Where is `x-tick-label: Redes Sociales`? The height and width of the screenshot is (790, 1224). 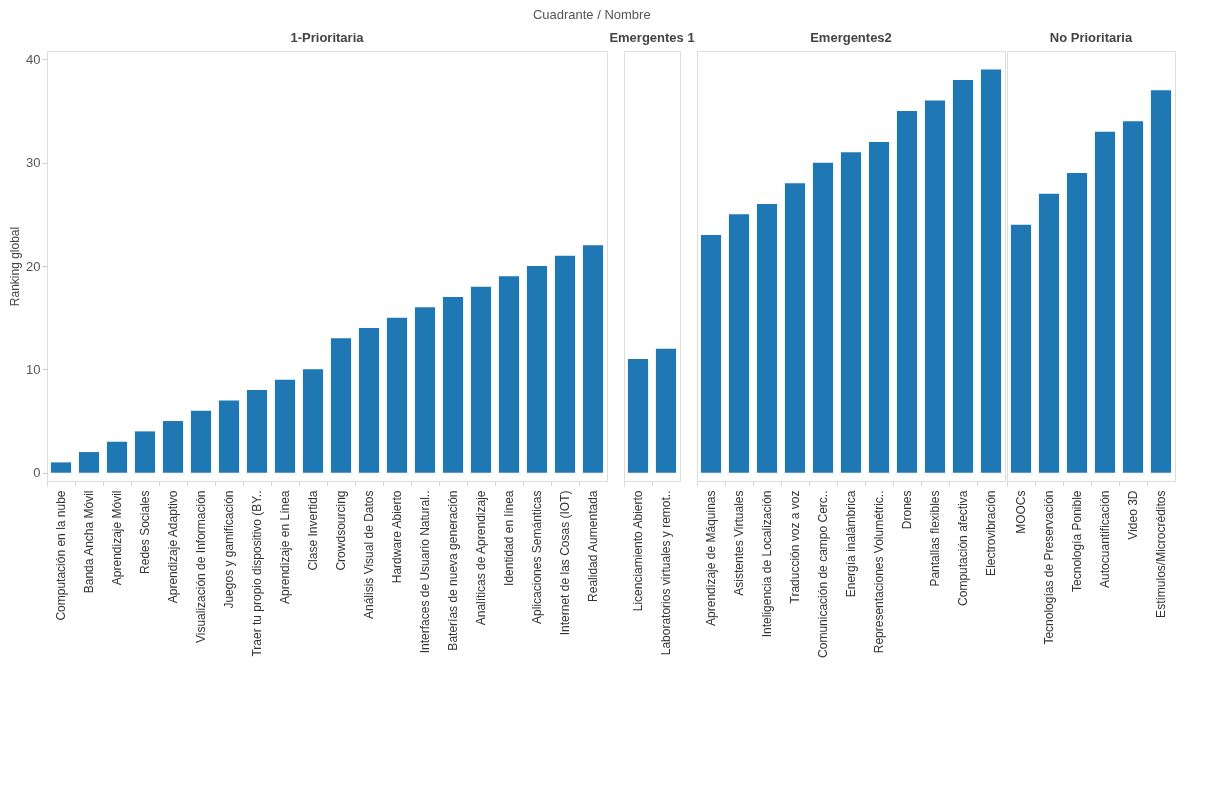
x-tick-label: Redes Sociales is located at coordinates (145, 532).